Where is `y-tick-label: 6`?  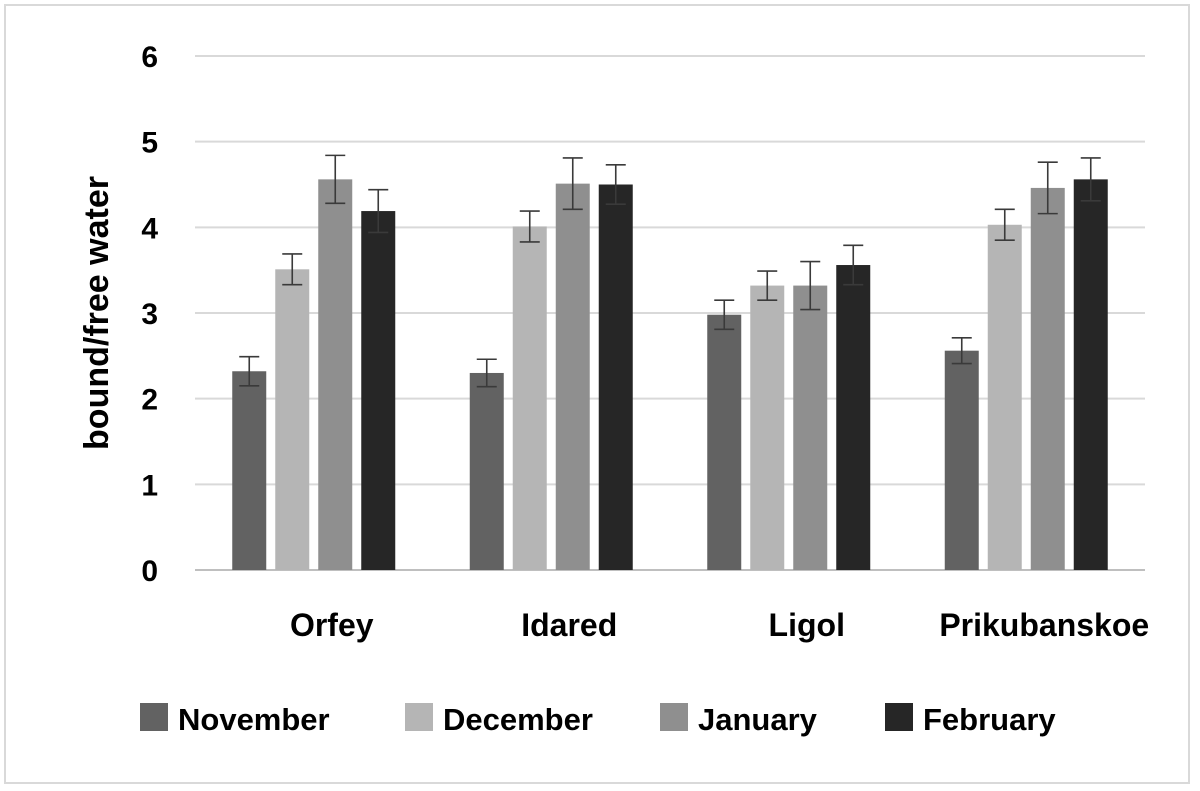
y-tick-label: 6 is located at coordinates (149, 57).